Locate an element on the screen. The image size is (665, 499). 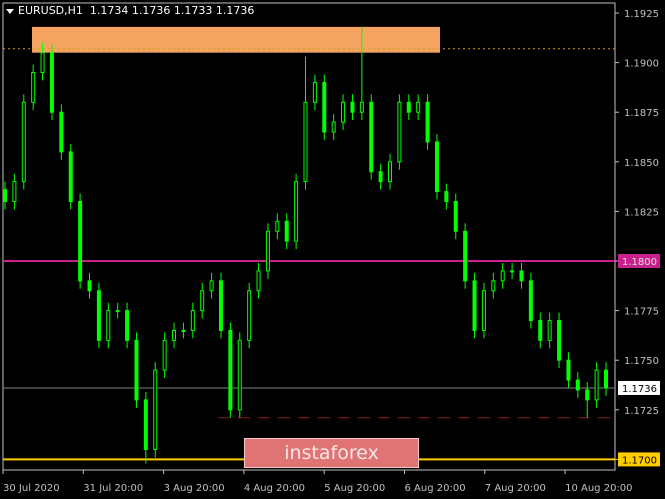
chart-title: EURUSD,H1 1.1734 1.1736 1.1733 1.1736 is located at coordinates (130, 10).